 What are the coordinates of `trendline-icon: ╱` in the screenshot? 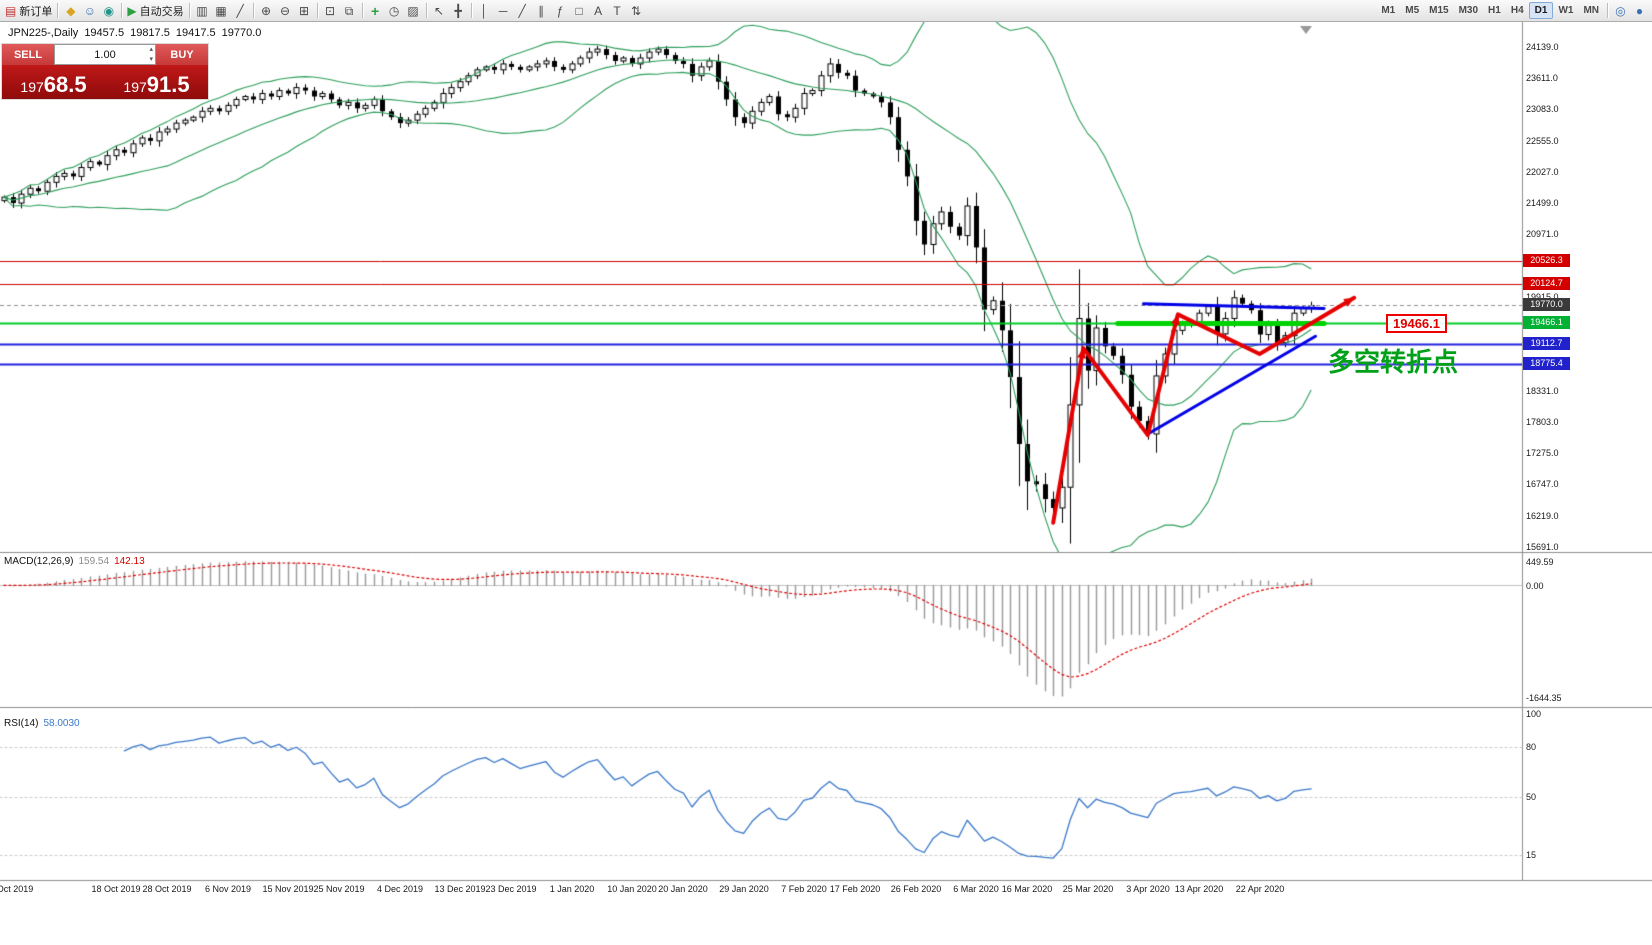 It's located at (522, 10).